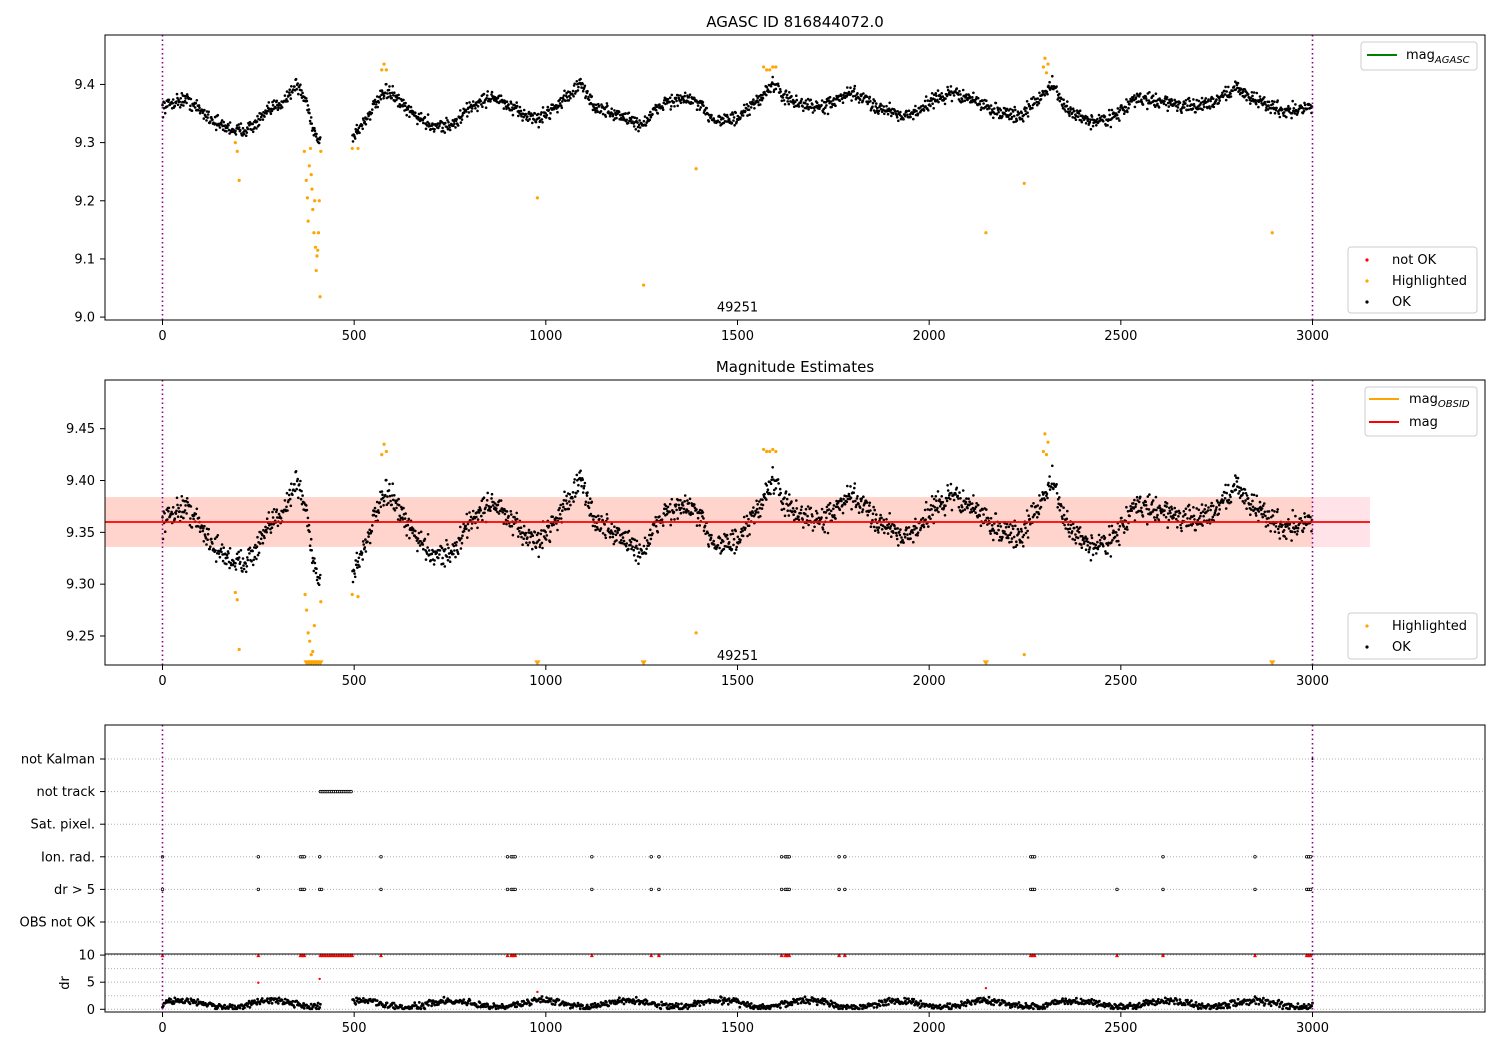 The image size is (1500, 1050). I want to click on panel-magnitude-annotation: 49251, so click(737, 656).